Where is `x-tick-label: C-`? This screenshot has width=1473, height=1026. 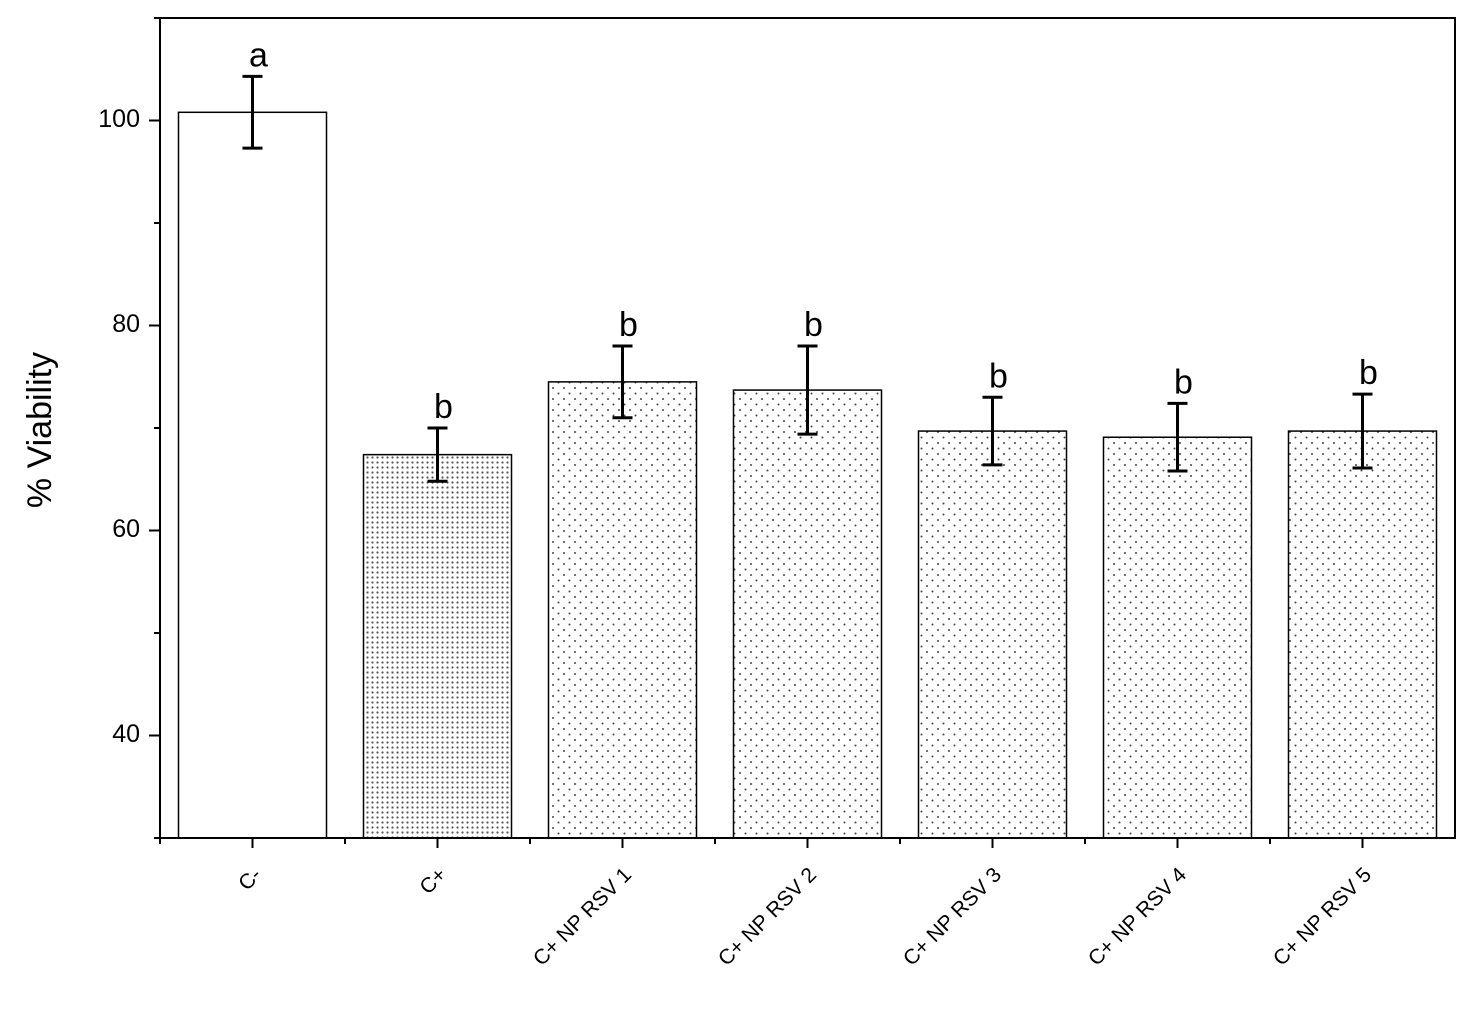 x-tick-label: C- is located at coordinates (250, 879).